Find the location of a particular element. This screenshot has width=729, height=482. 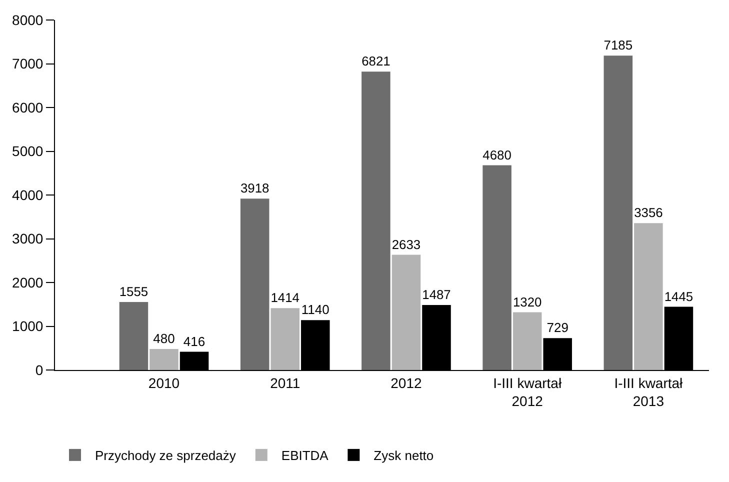

y-tick-label: 1000 is located at coordinates (28, 326).